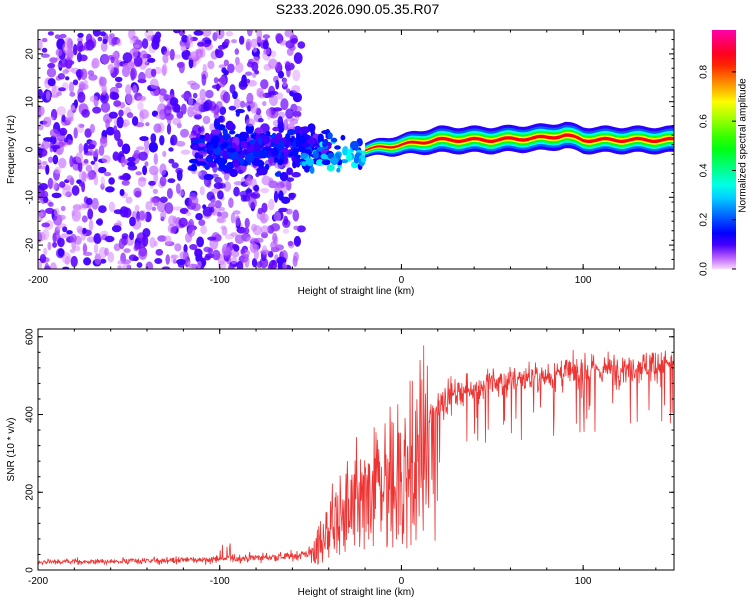 The height and width of the screenshot is (600, 750). I want to click on x-tick-label: 100, so click(583, 581).